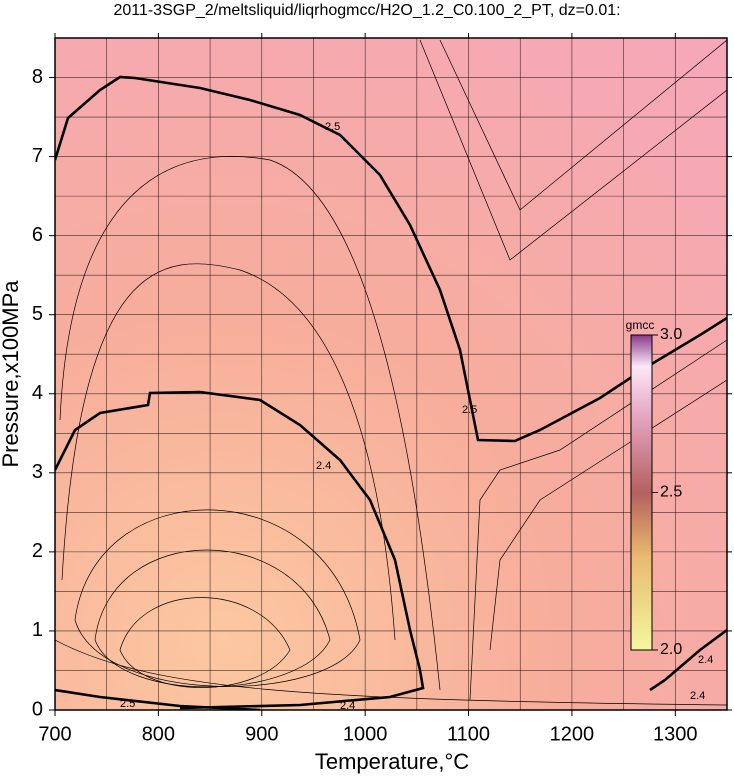  Describe the element at coordinates (158, 734) in the screenshot. I see `x-tick-label: 800` at that location.